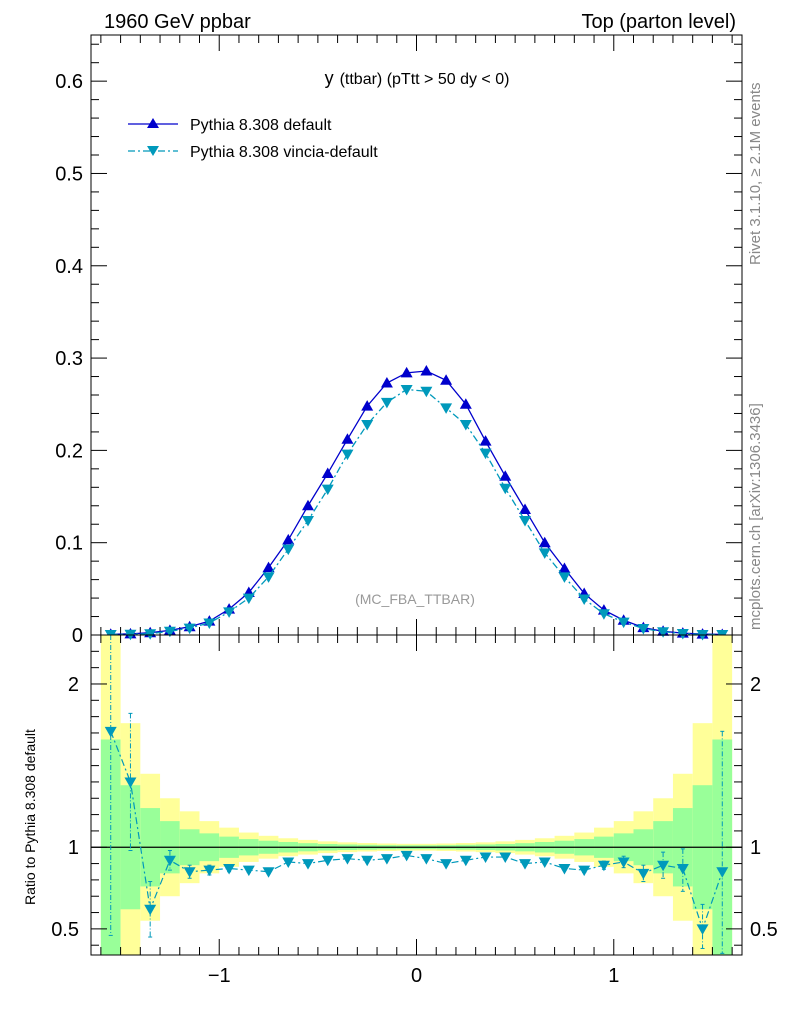 The image size is (786, 1024). Describe the element at coordinates (69, 451) in the screenshot. I see `main-y-tick-label: 0.2` at that location.